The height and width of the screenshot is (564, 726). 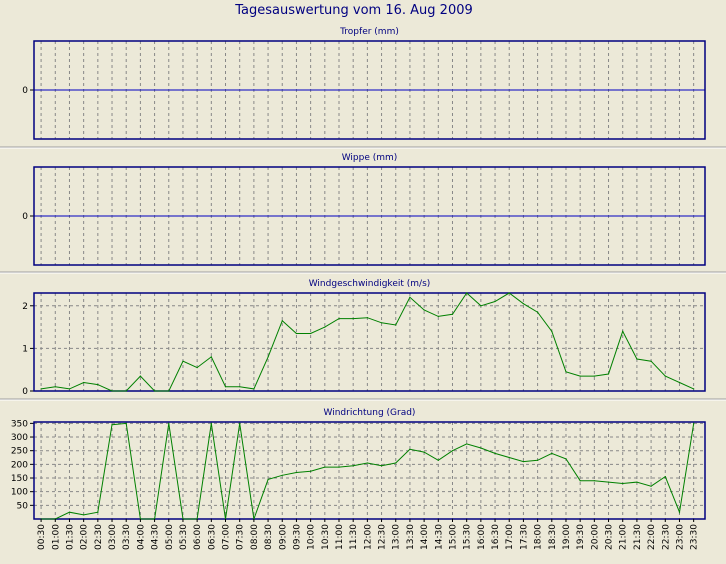 What do you see at coordinates (468, 537) in the screenshot?
I see `x-tick-label: 15:30` at bounding box center [468, 537].